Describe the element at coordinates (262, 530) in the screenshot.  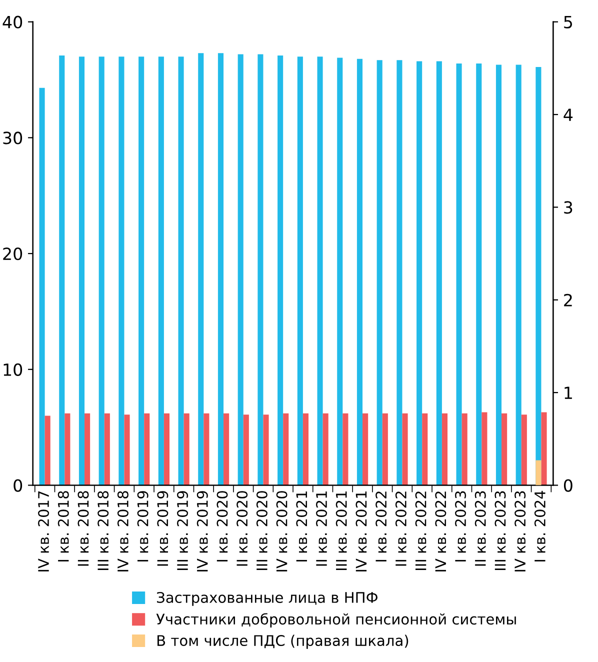
I see `x-tick-label: III кв. 2020` at that location.